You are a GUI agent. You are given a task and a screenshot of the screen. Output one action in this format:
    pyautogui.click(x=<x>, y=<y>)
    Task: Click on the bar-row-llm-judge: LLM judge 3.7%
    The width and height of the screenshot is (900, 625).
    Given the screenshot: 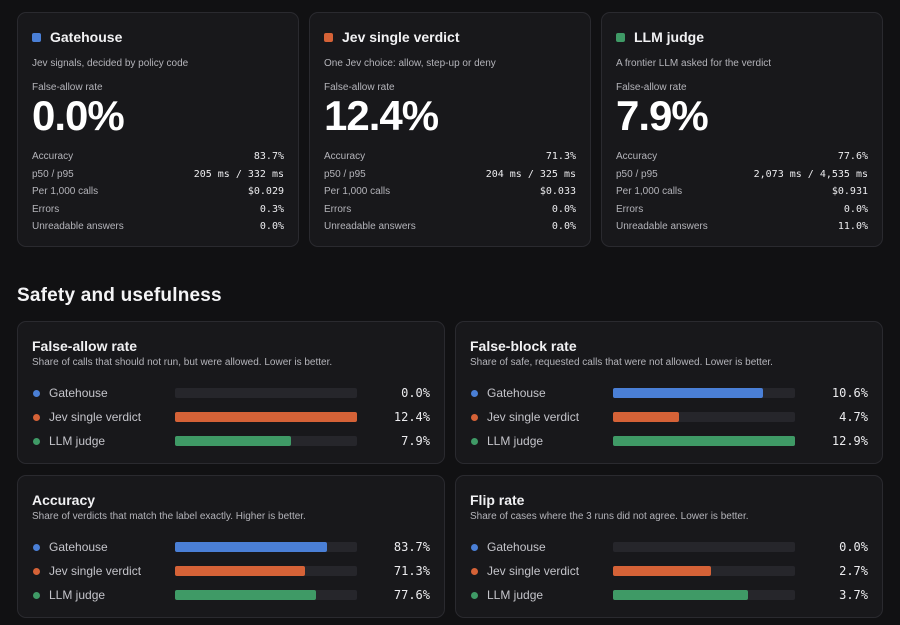 What is the action you would take?
    pyautogui.click(x=669, y=595)
    